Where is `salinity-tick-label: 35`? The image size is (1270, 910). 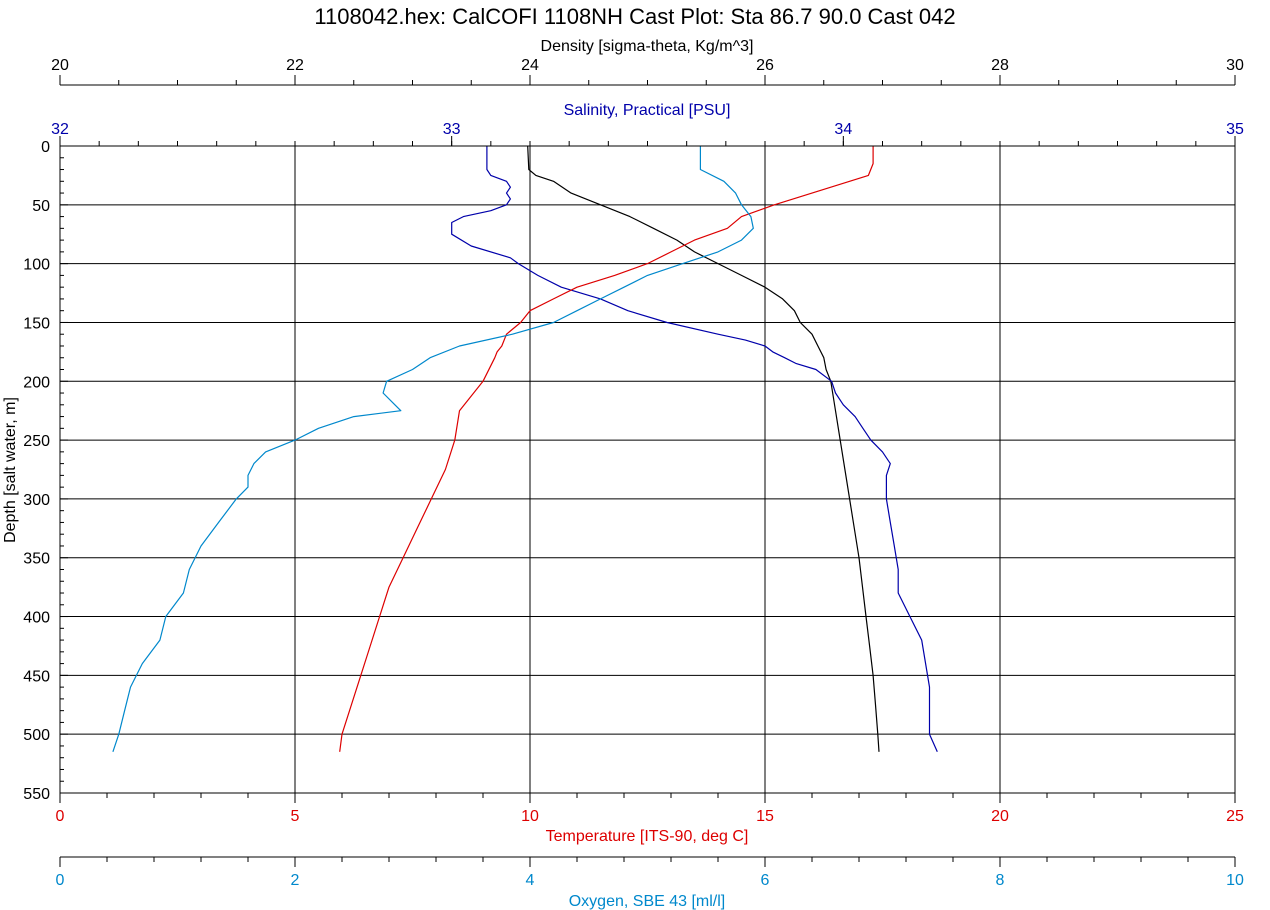
salinity-tick-label: 35 is located at coordinates (1235, 129).